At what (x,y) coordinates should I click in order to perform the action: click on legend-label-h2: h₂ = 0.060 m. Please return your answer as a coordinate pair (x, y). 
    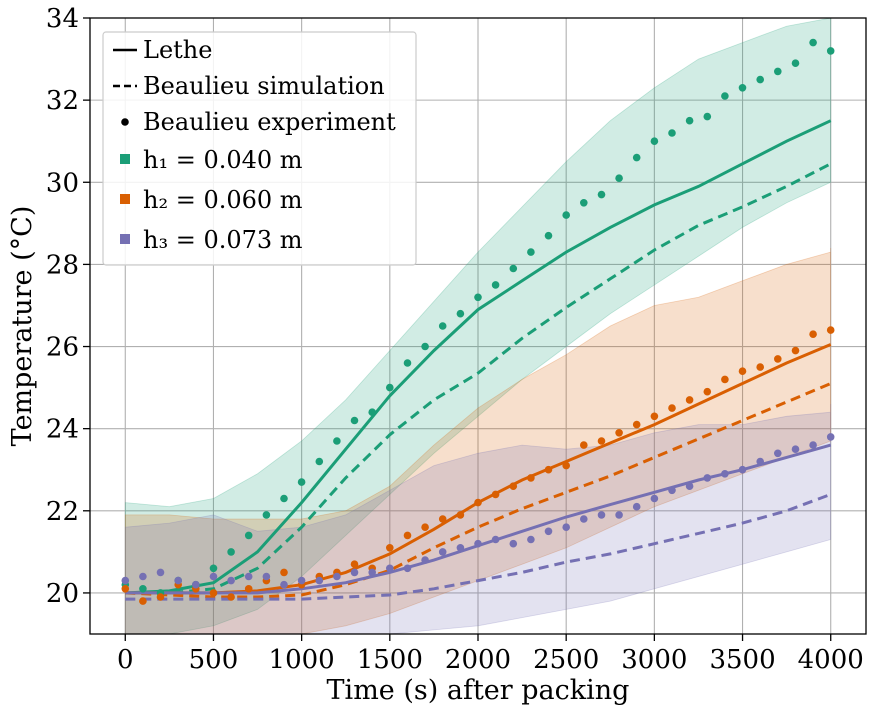
    Looking at the image, I should click on (223, 200).